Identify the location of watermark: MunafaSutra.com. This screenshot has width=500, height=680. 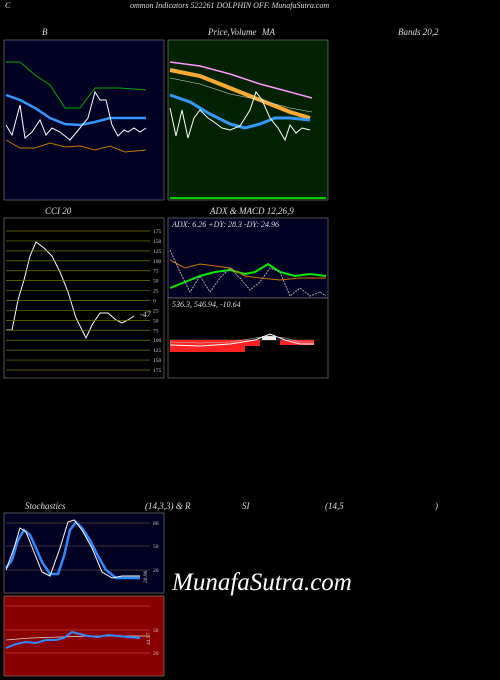
(261, 582).